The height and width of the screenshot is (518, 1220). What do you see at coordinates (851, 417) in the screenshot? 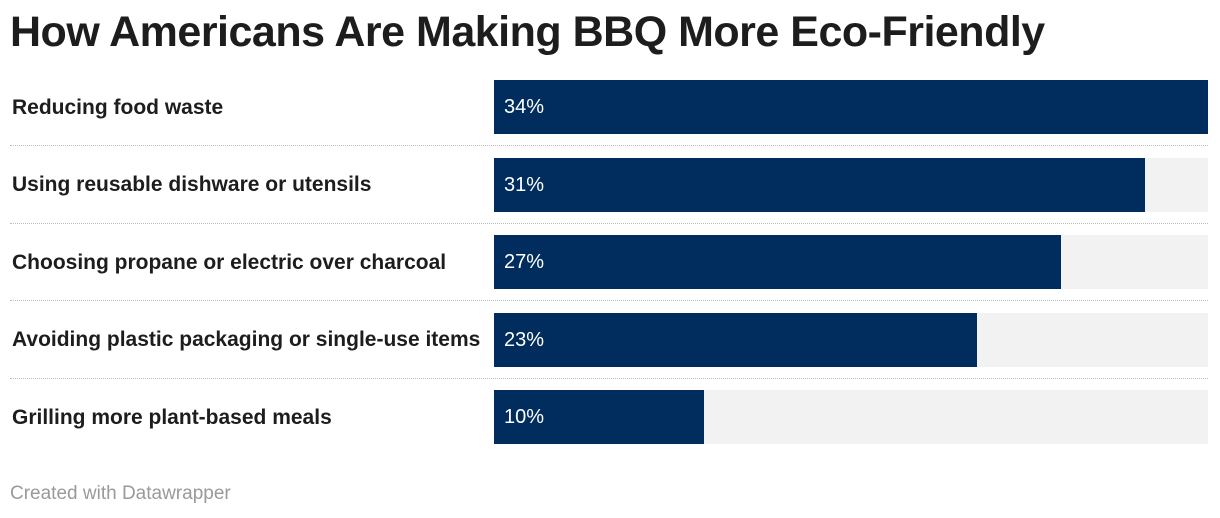
I see `bar-track: 10%` at bounding box center [851, 417].